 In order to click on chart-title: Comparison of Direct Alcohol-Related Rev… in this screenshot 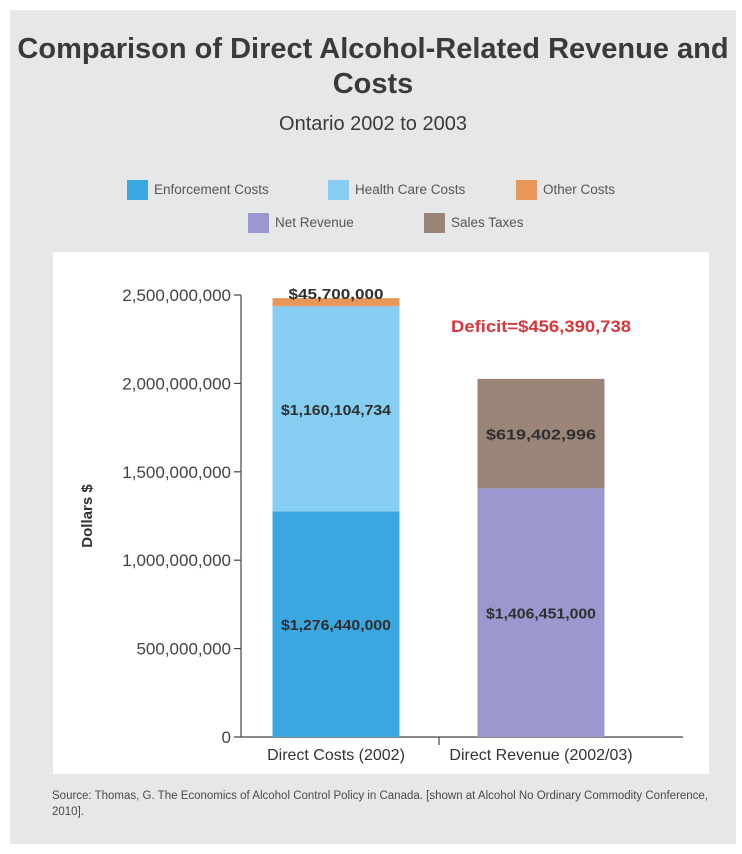, I will do `click(373, 66)`.